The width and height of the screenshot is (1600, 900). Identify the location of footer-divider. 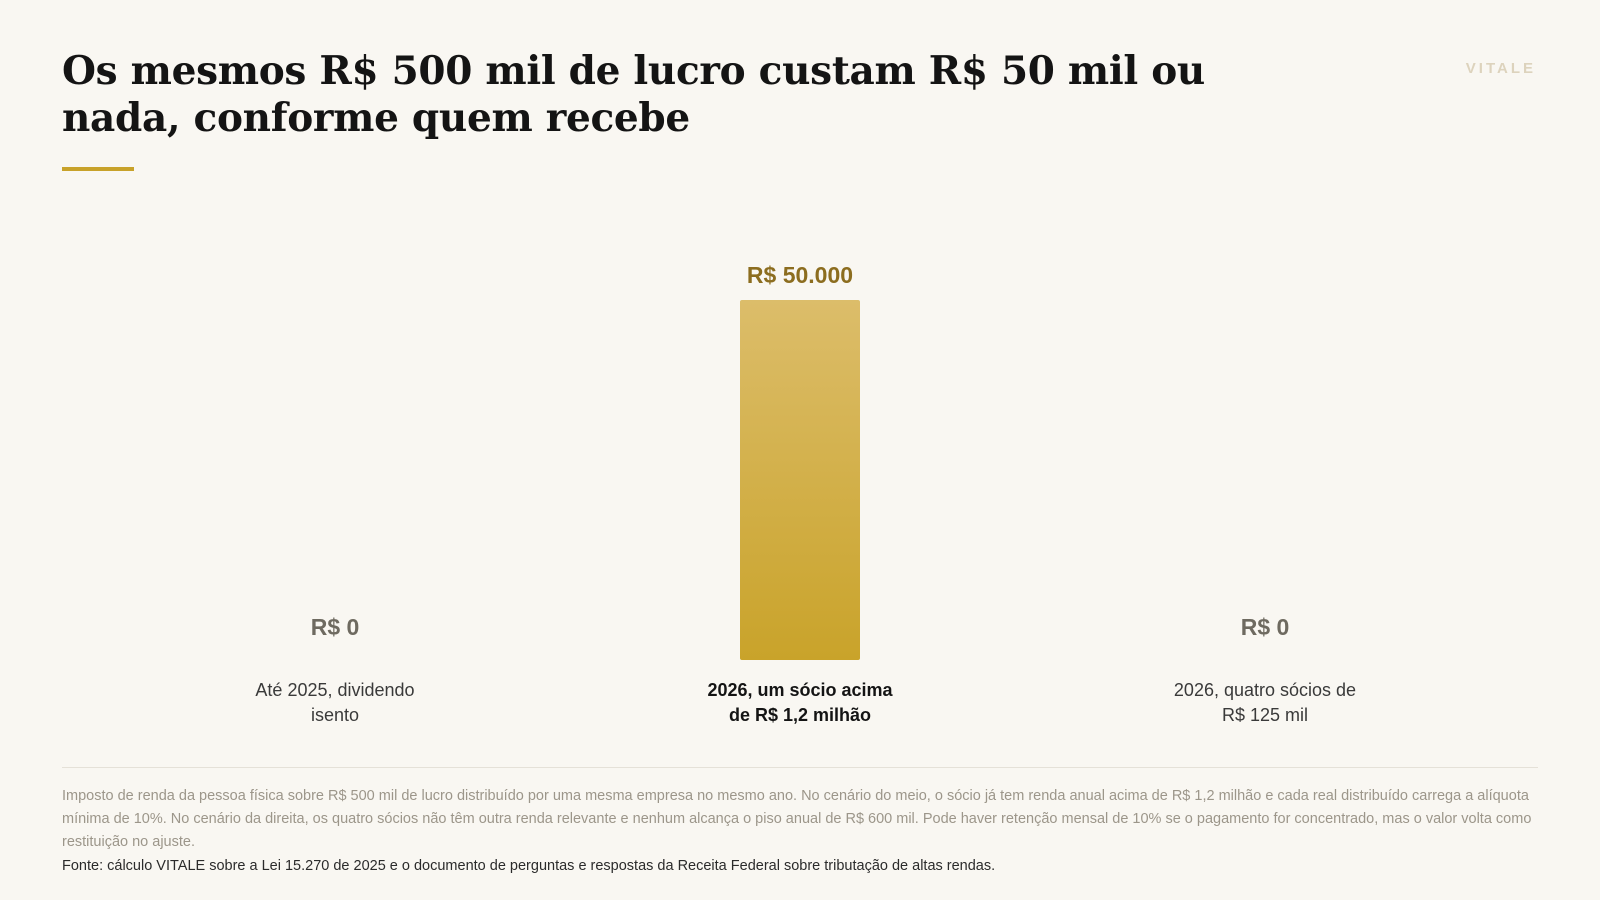
(800, 767).